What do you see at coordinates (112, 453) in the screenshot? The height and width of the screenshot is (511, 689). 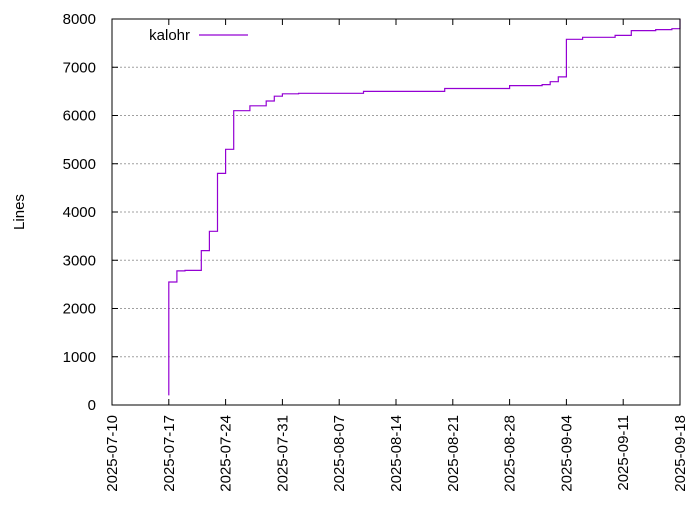 I see `x-tick-label: 2025-07-10` at bounding box center [112, 453].